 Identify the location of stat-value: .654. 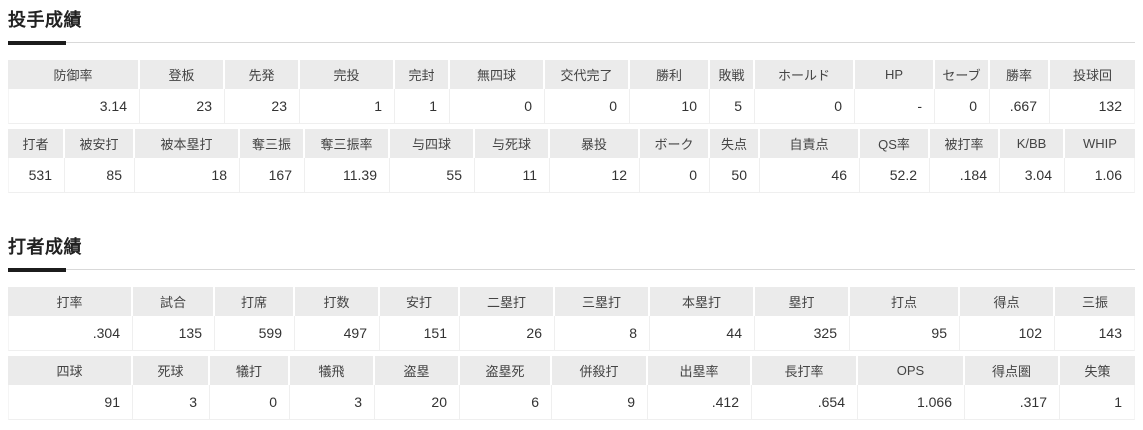
(805, 402).